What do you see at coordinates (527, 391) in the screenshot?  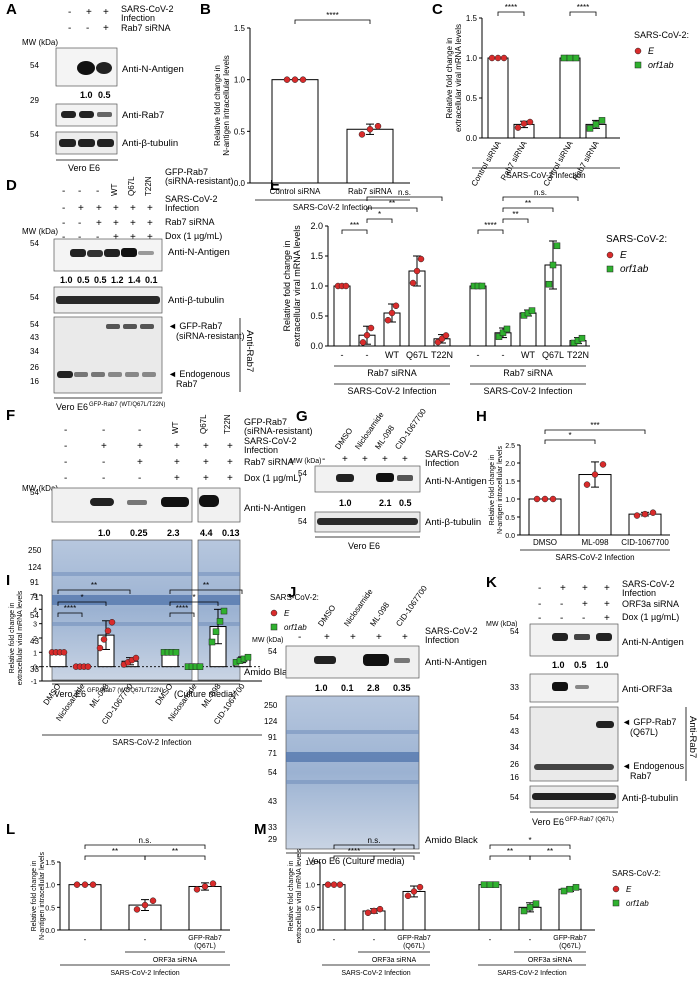 I see `x-axis-label: SARS-CoV-2 Infection` at bounding box center [527, 391].